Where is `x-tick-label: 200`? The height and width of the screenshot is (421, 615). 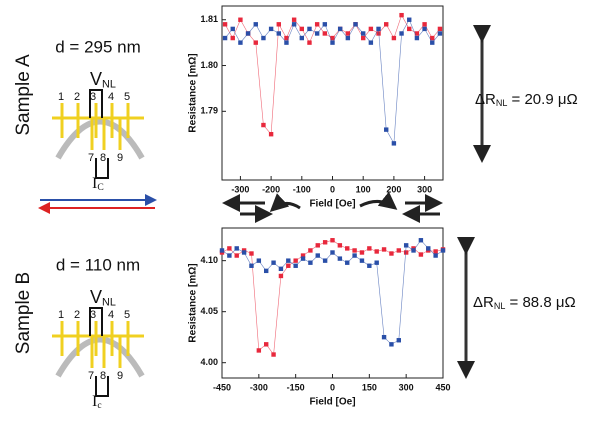 x-tick-label: 200 is located at coordinates (393, 189).